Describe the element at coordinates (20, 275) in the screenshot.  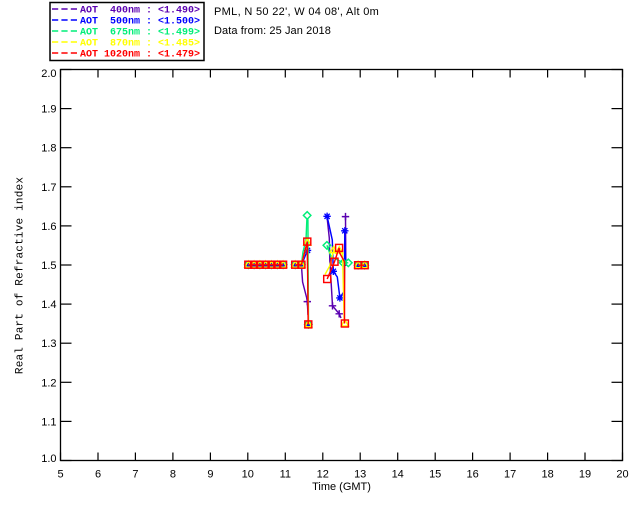
I see `svg-text: Real Part of Refractive index` at that location.